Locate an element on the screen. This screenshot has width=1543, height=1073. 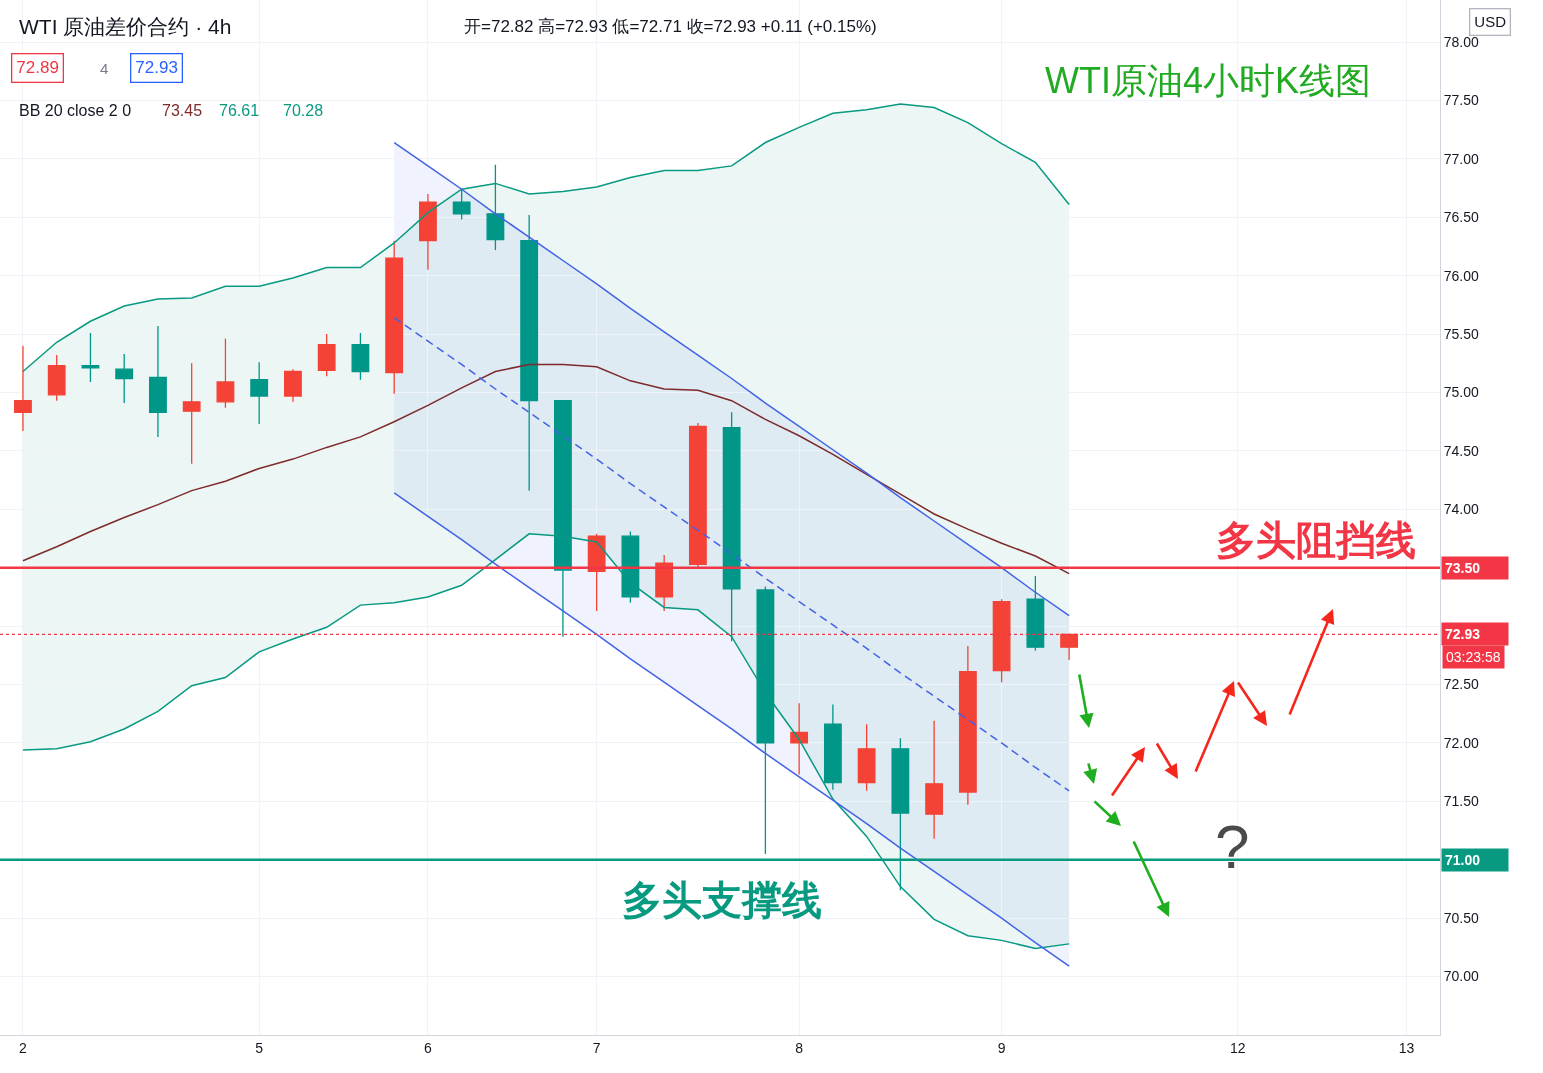
y-tick-label: 77.50 is located at coordinates (1461, 100).